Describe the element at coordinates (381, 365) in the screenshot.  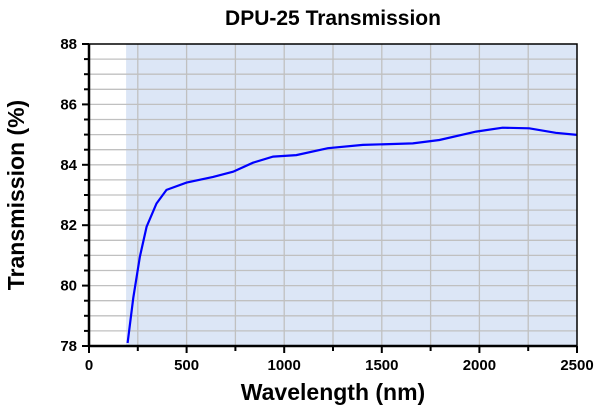
I see `x-tick-label: 1500` at that location.